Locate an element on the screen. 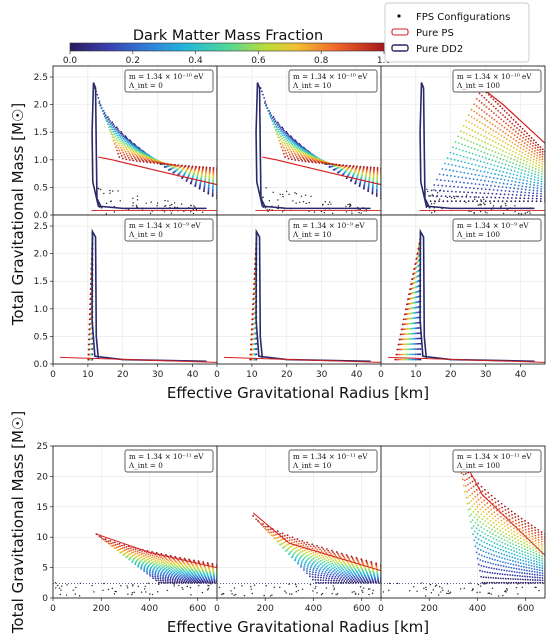  annotation-mass: m = 1.34 × 10⁻⁹ eV is located at coordinates (493, 225).